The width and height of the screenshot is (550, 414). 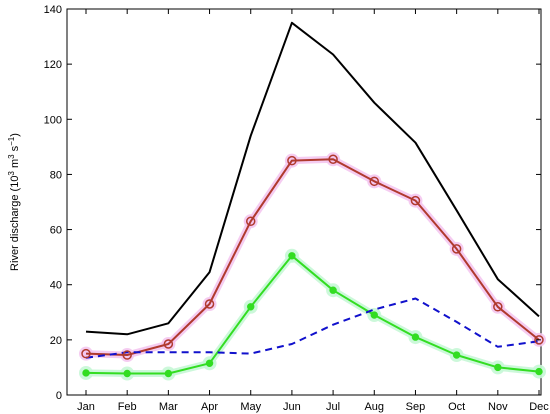 What do you see at coordinates (59, 396) in the screenshot?
I see `y-tick-label: 0` at bounding box center [59, 396].